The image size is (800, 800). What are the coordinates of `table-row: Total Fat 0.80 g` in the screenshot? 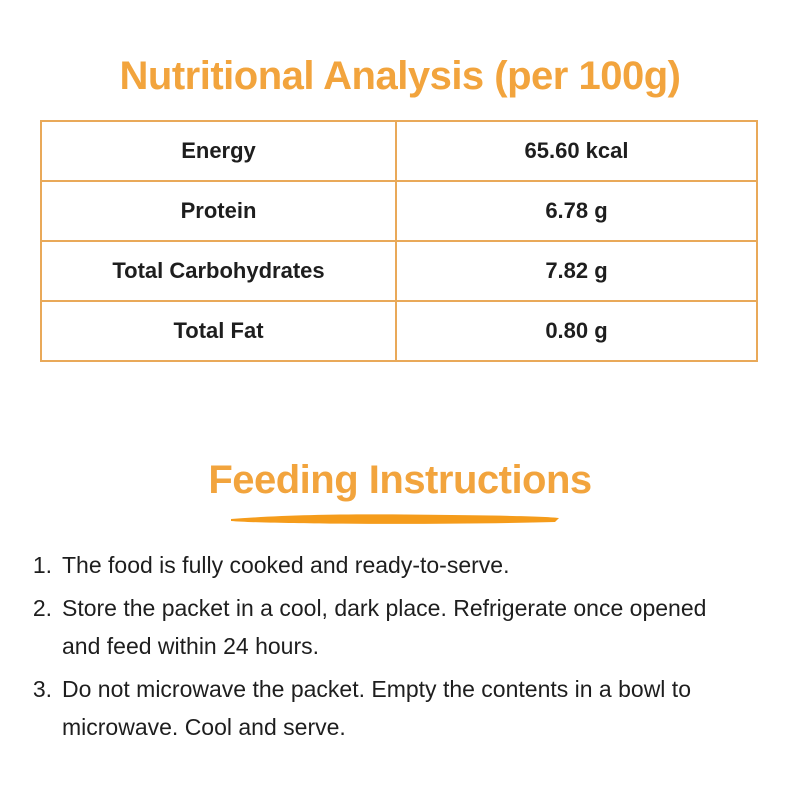 It's located at (399, 331).